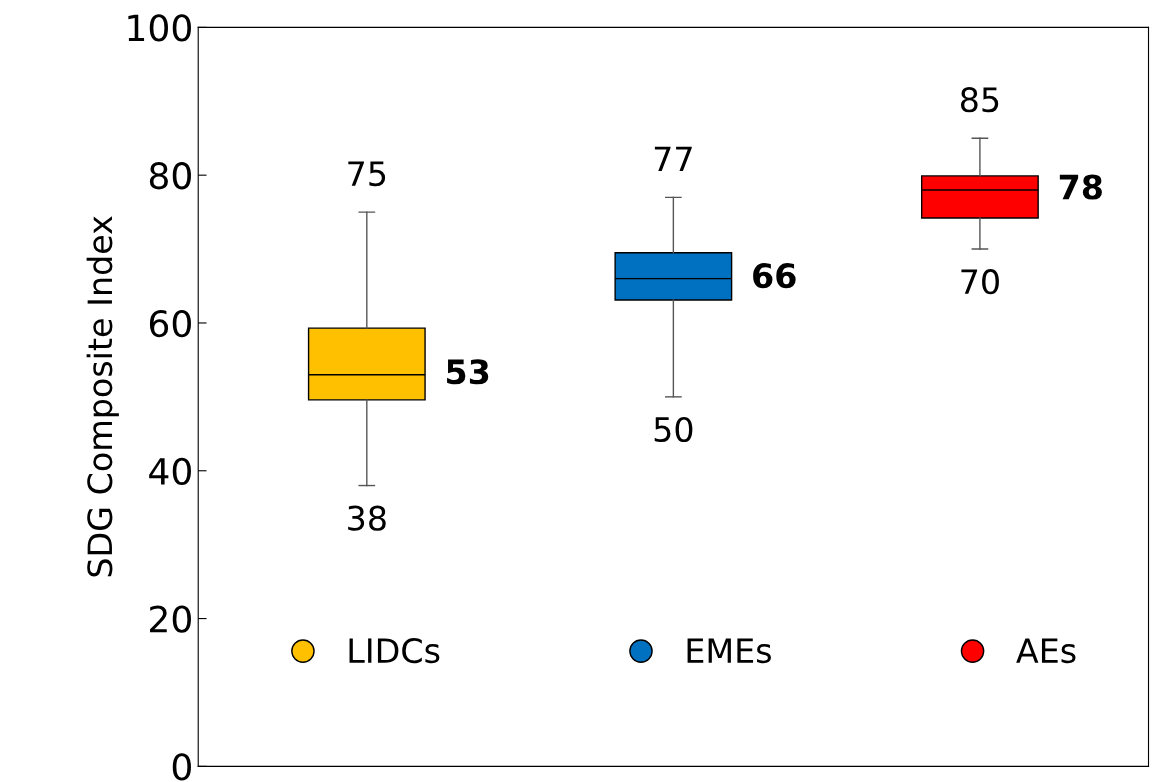 Image resolution: width=1166 pixels, height=782 pixels. Describe the element at coordinates (673, 158) in the screenshot. I see `annotation: 77` at that location.